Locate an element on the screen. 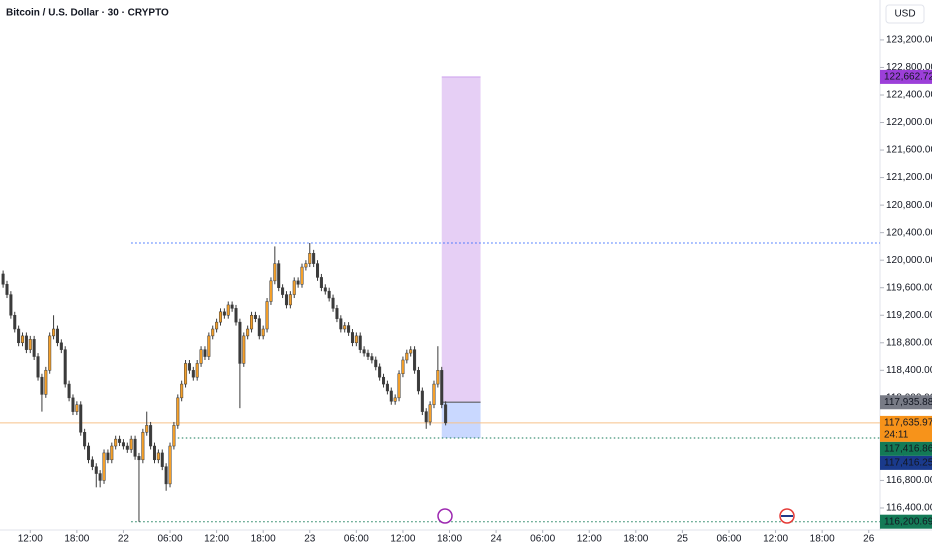 This screenshot has width=932, height=550. event-icon is located at coordinates (445, 516).